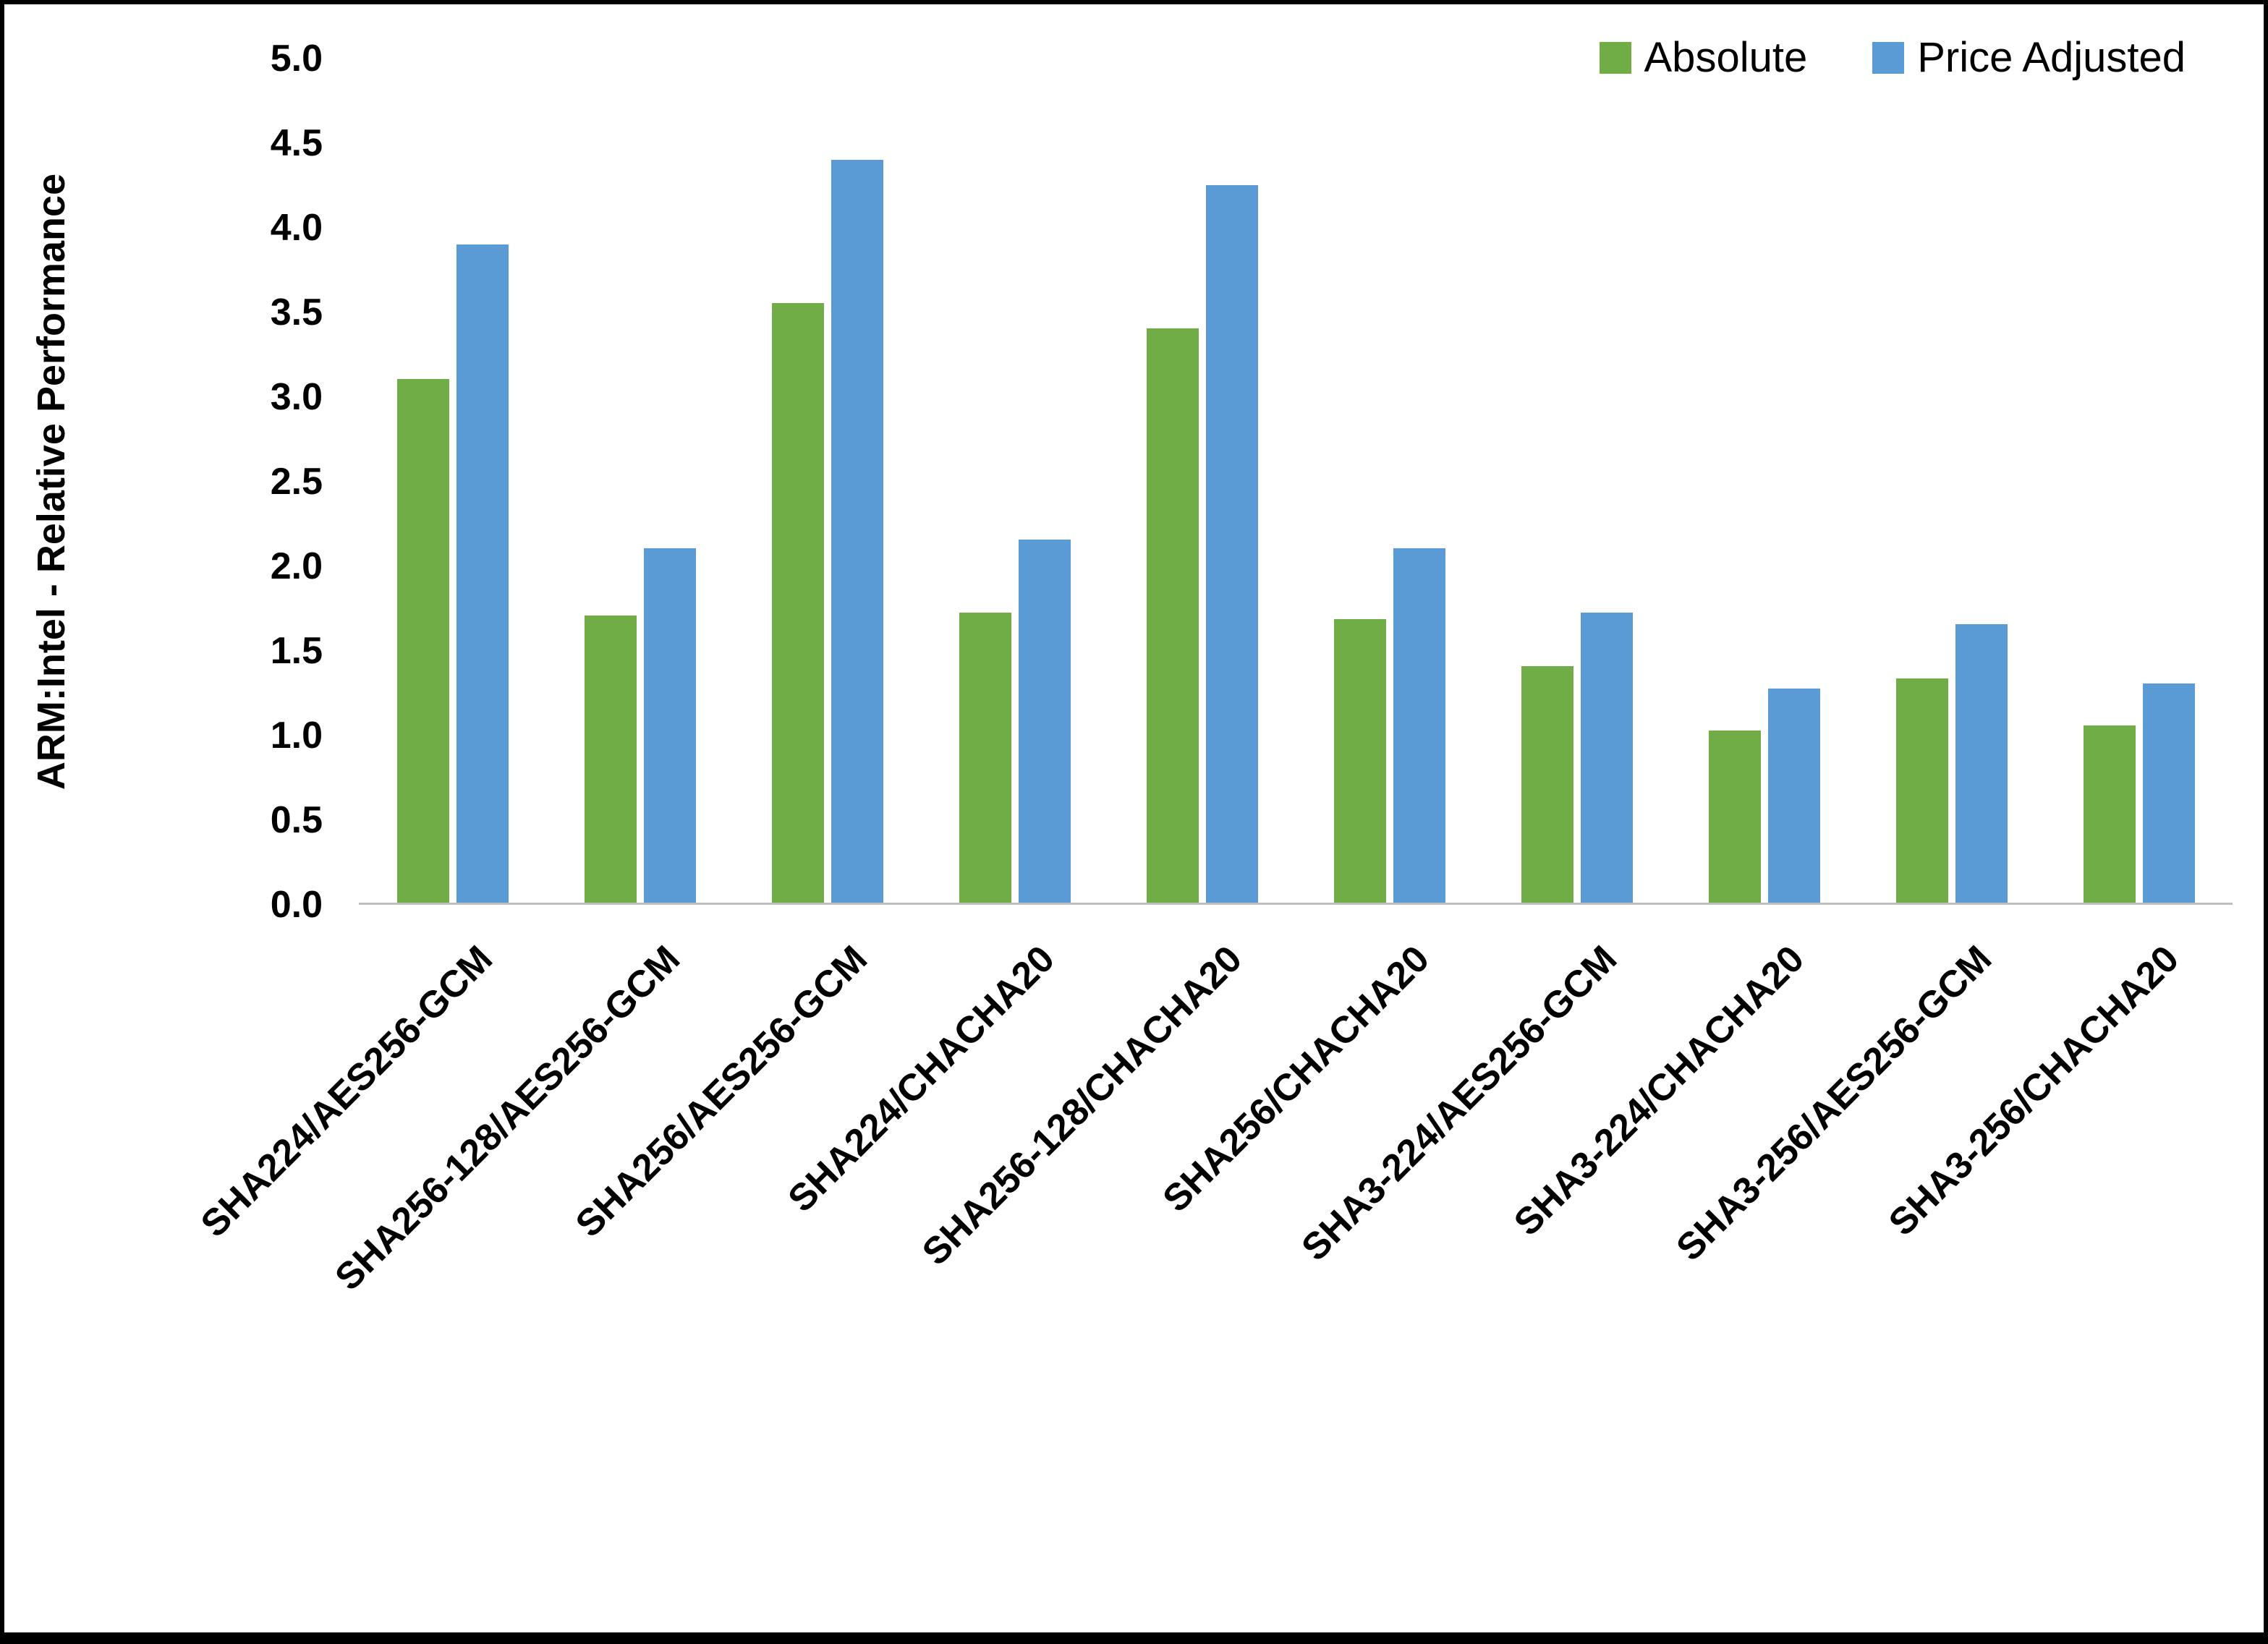 This screenshot has width=2268, height=1644. What do you see at coordinates (1726, 57) in the screenshot?
I see `legend-label: Absolute` at bounding box center [1726, 57].